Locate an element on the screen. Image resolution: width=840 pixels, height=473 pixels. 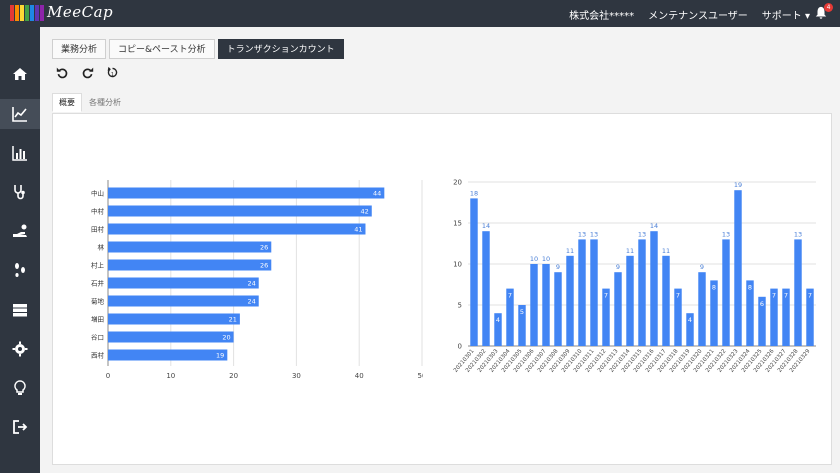
x-tick-label: 10 is located at coordinates (170, 376).